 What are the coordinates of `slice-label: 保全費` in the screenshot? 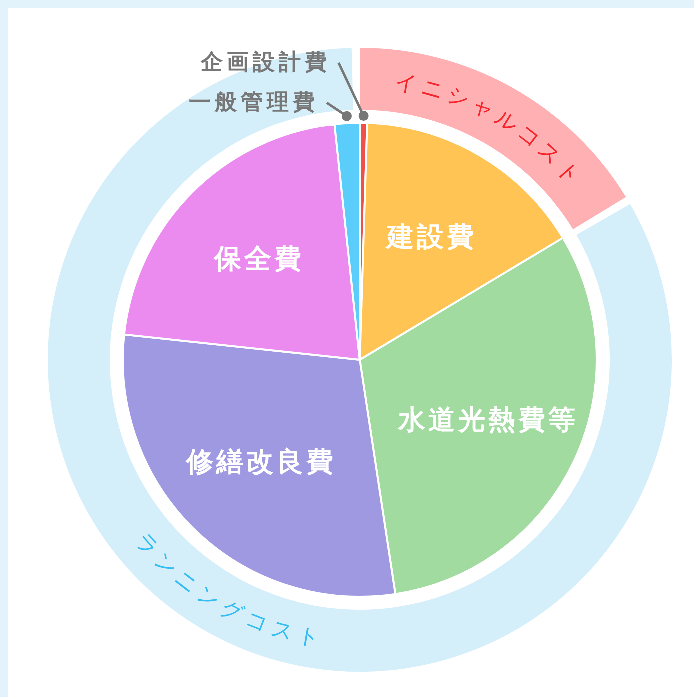 It's located at (258, 259).